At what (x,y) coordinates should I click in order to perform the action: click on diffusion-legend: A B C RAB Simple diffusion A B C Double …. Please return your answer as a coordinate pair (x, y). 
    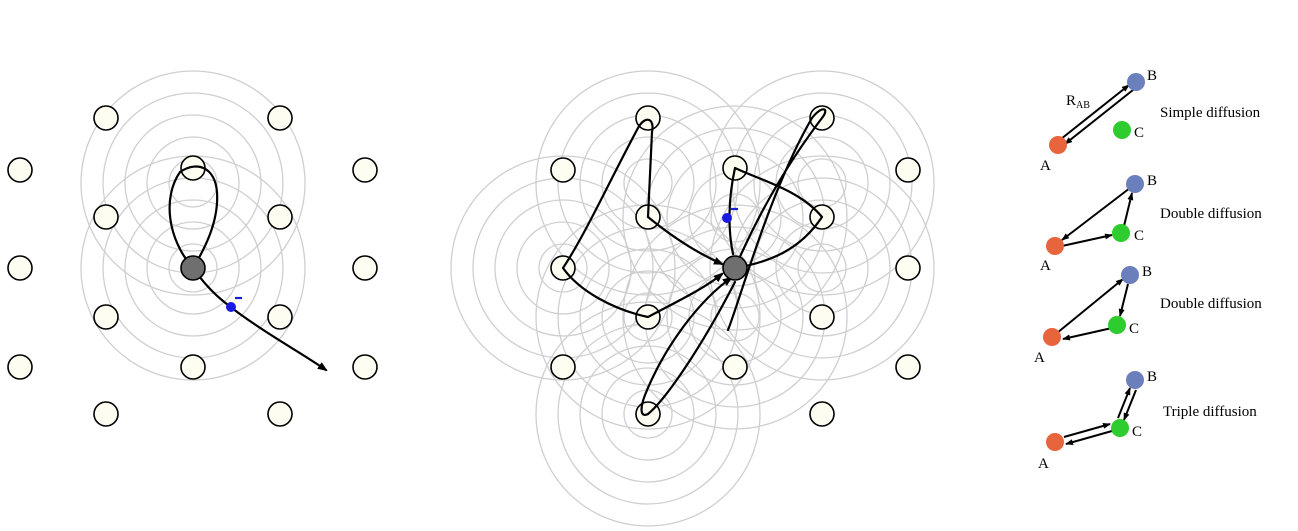
    Looking at the image, I should click on (1148, 270).